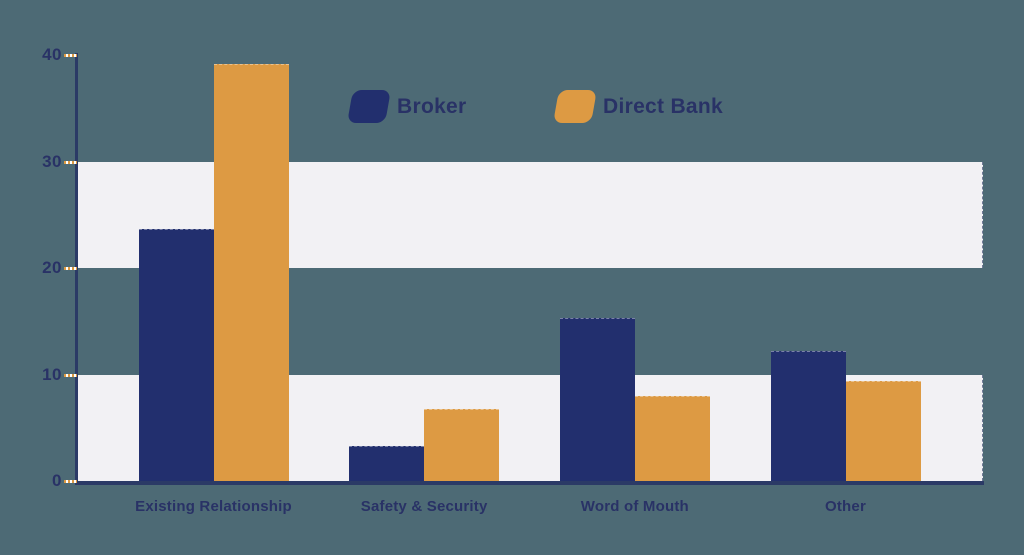 This screenshot has width=1024, height=555. I want to click on legend-label-direct-bank: Direct Bank, so click(663, 106).